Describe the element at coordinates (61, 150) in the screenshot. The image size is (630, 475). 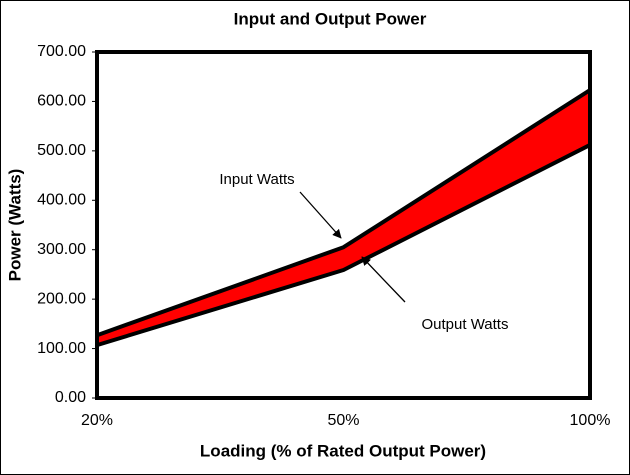
I see `y-tick-label: 500.00` at that location.